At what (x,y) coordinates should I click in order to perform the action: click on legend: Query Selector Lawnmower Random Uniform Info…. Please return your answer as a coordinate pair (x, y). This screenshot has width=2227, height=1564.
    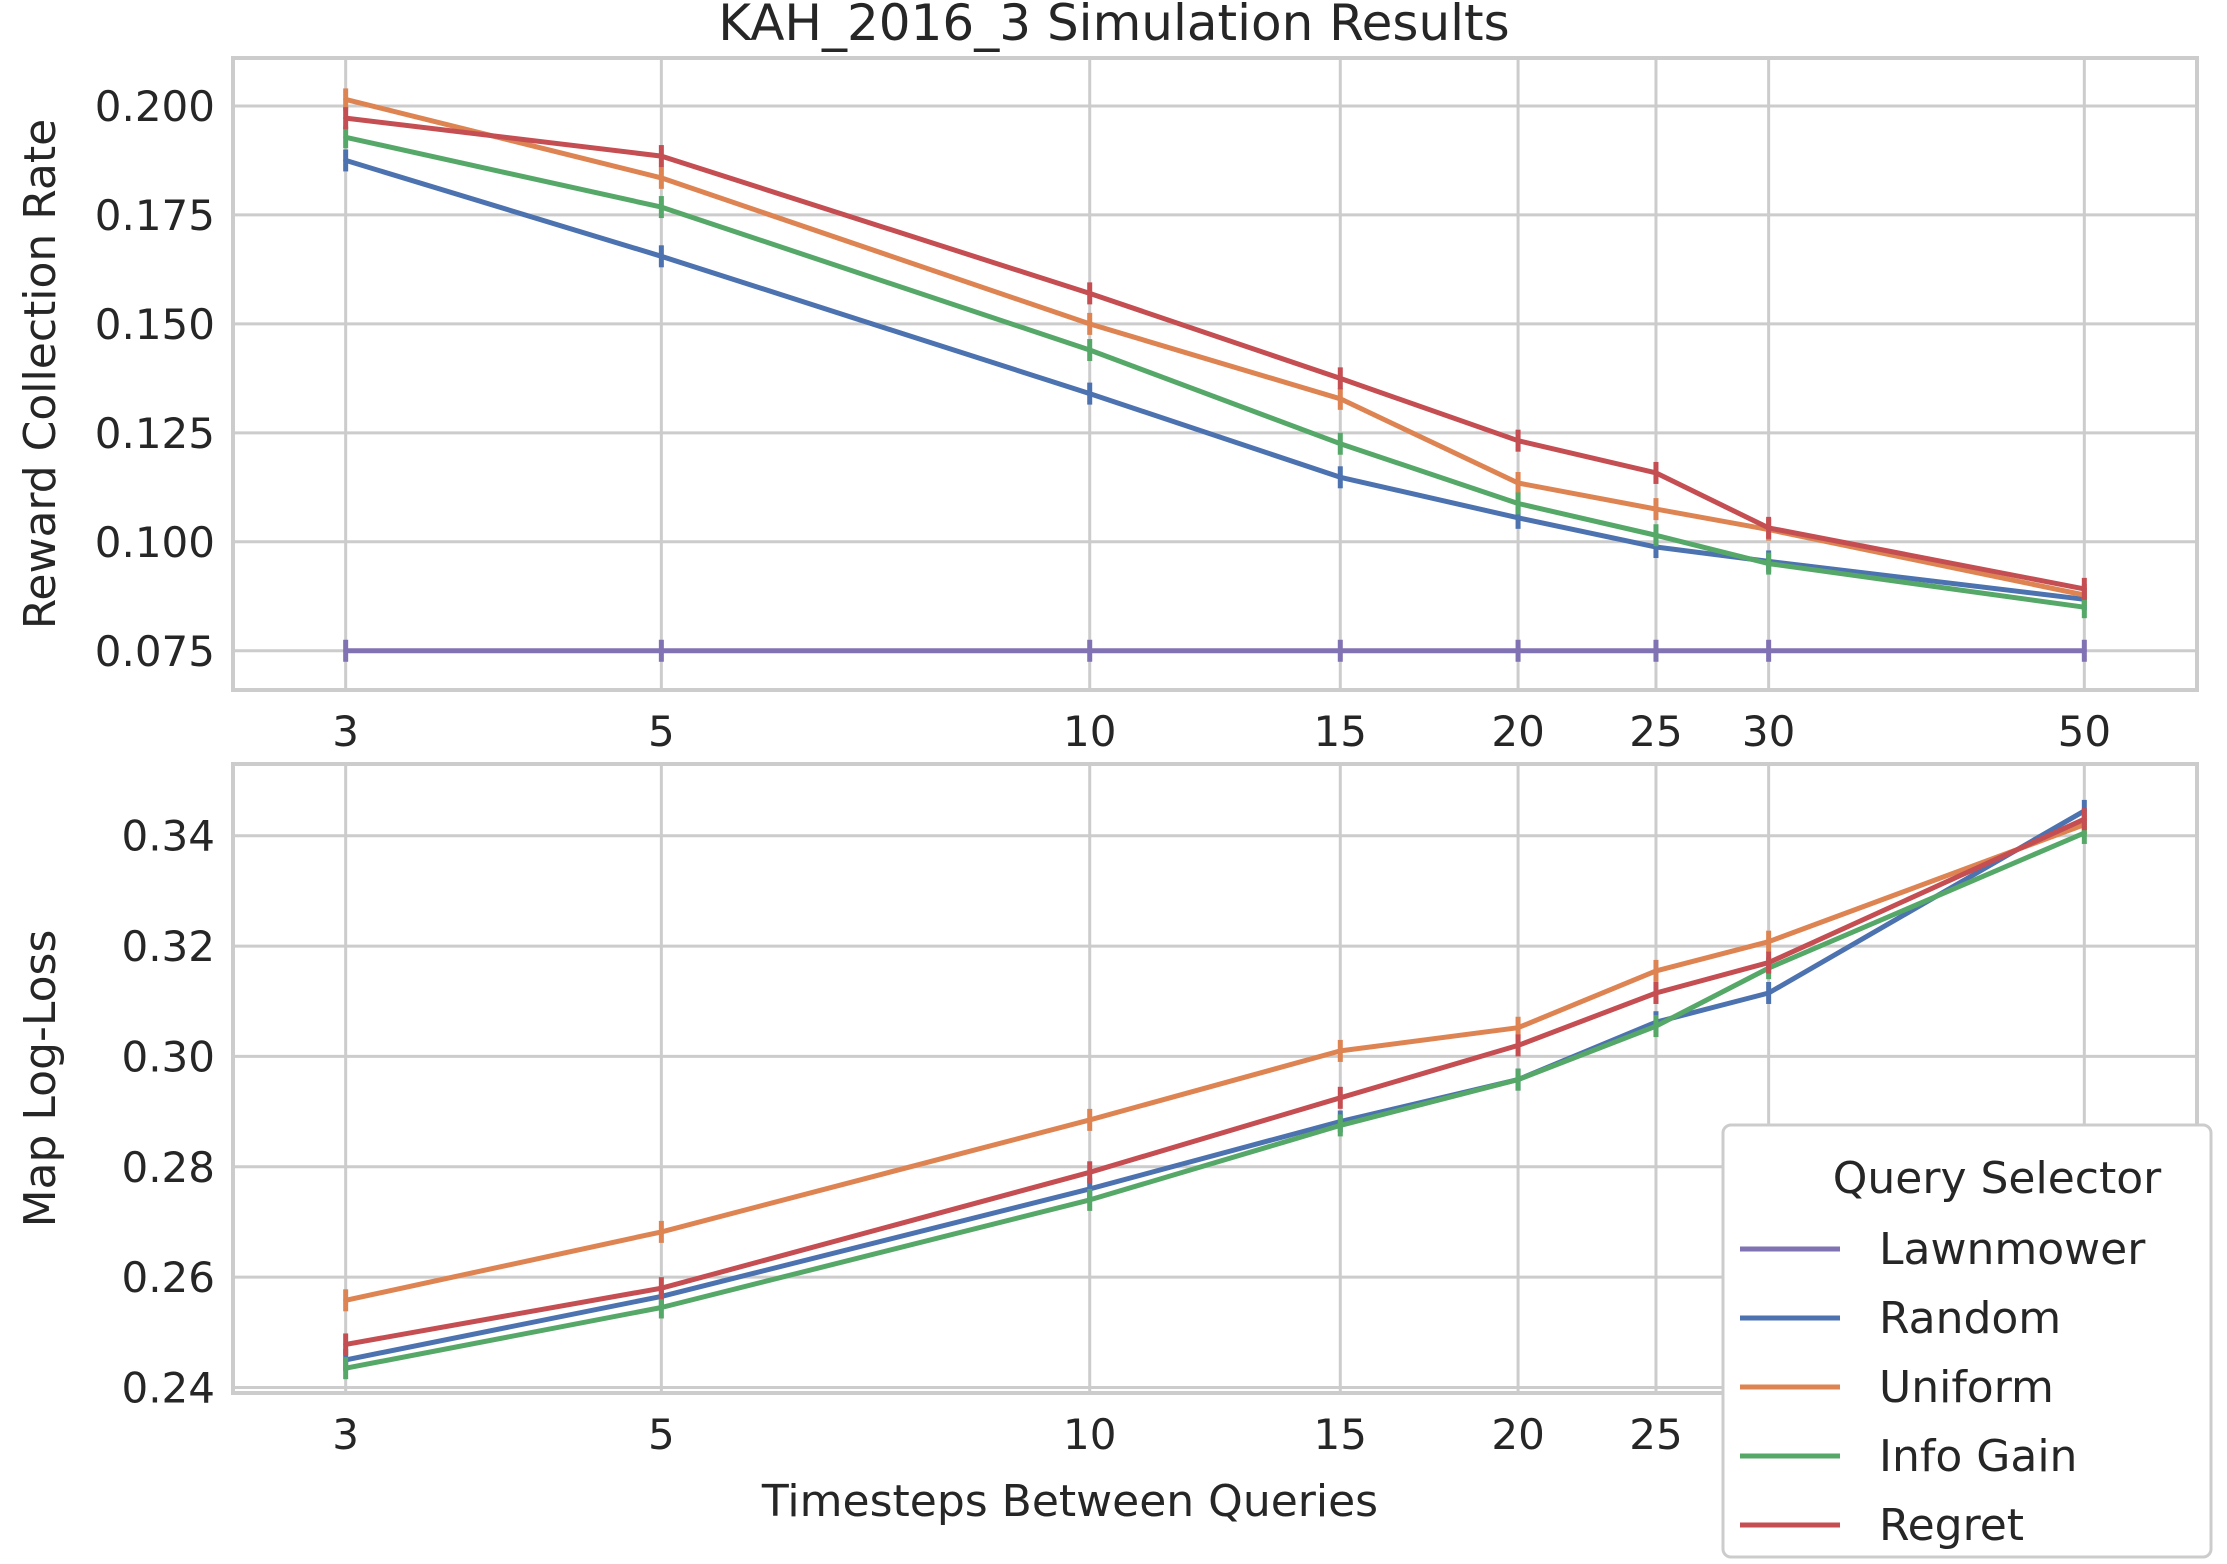
    Looking at the image, I should click on (1967, 1341).